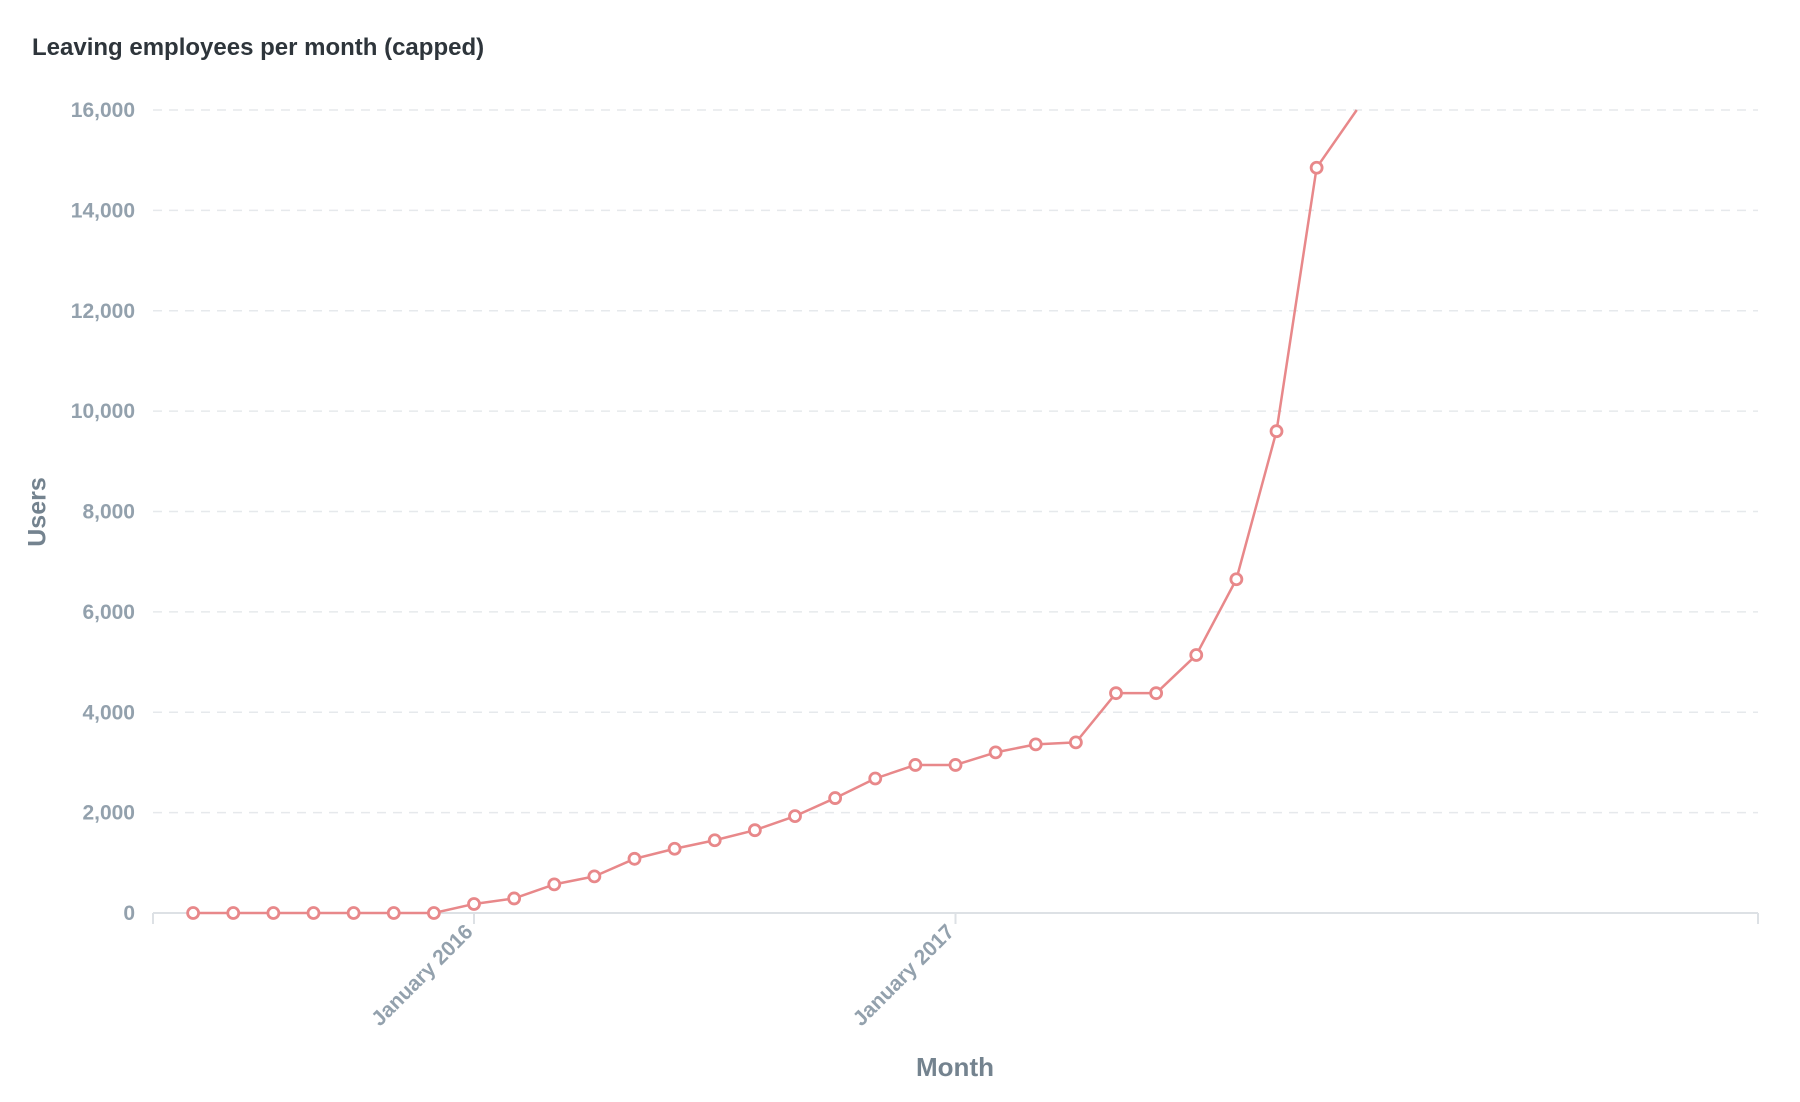 The width and height of the screenshot is (1800, 1102). I want to click on y-tick-label: 0, so click(129, 913).